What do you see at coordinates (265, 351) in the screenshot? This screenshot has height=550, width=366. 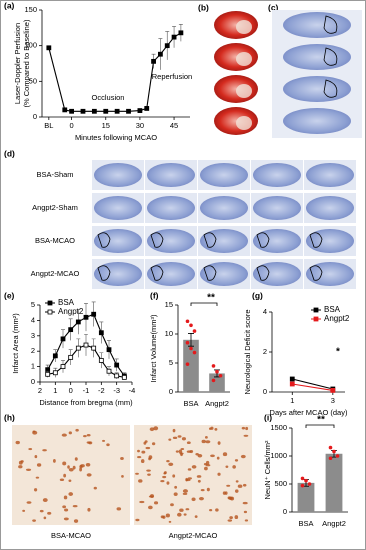 I see `y-tick-label: 2` at bounding box center [265, 351].